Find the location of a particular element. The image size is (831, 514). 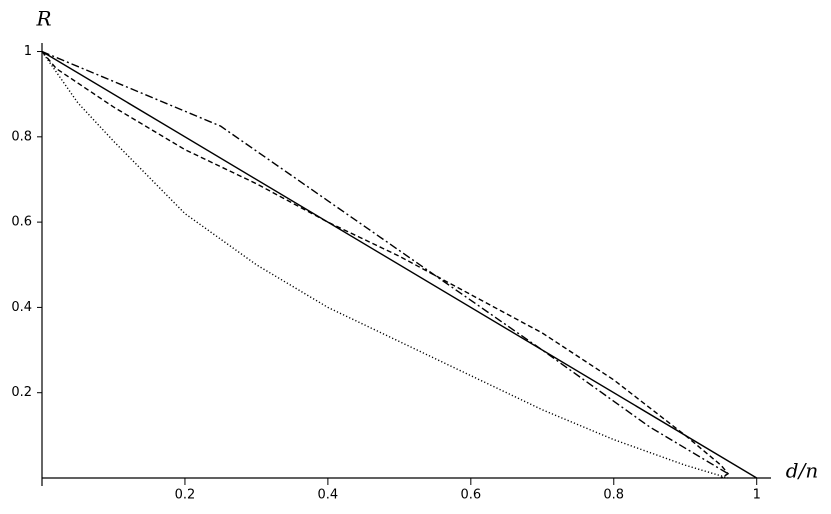

x-axis-label: d/n is located at coordinates (802, 471).